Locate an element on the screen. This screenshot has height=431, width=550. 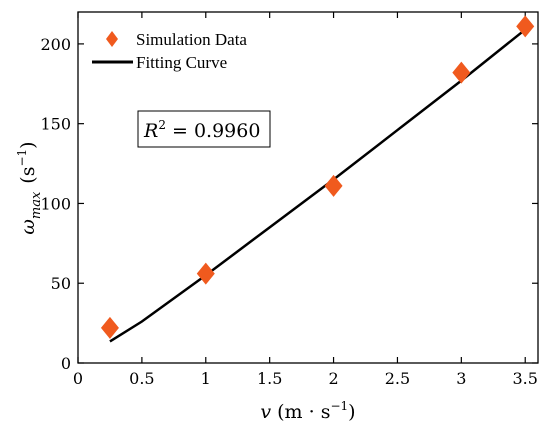
legend-label-simulation: Simulation Data is located at coordinates (191, 39).